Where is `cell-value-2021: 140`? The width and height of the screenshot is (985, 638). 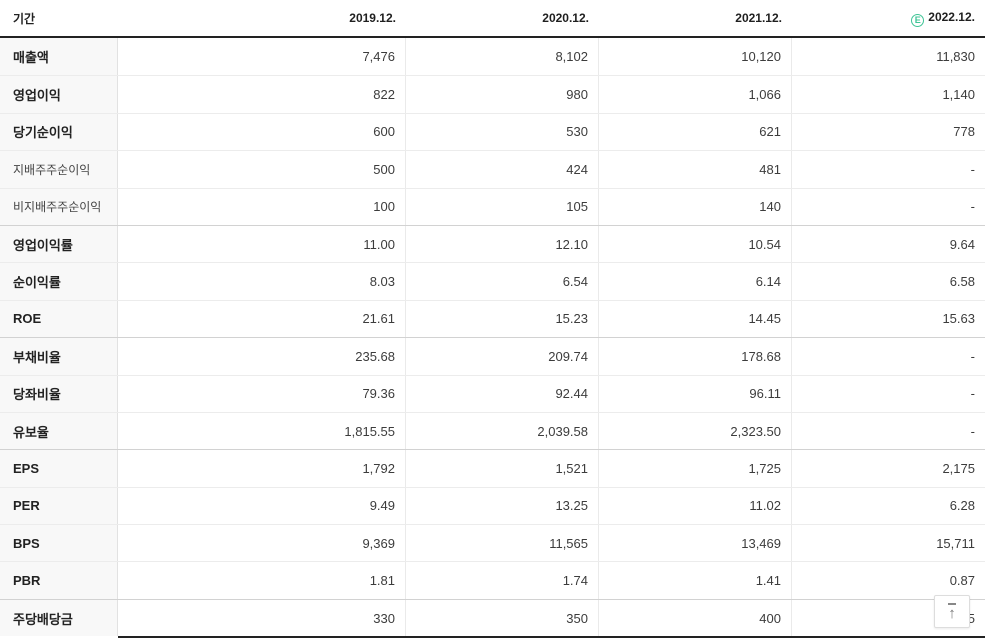
cell-value-2021: 140 is located at coordinates (695, 206).